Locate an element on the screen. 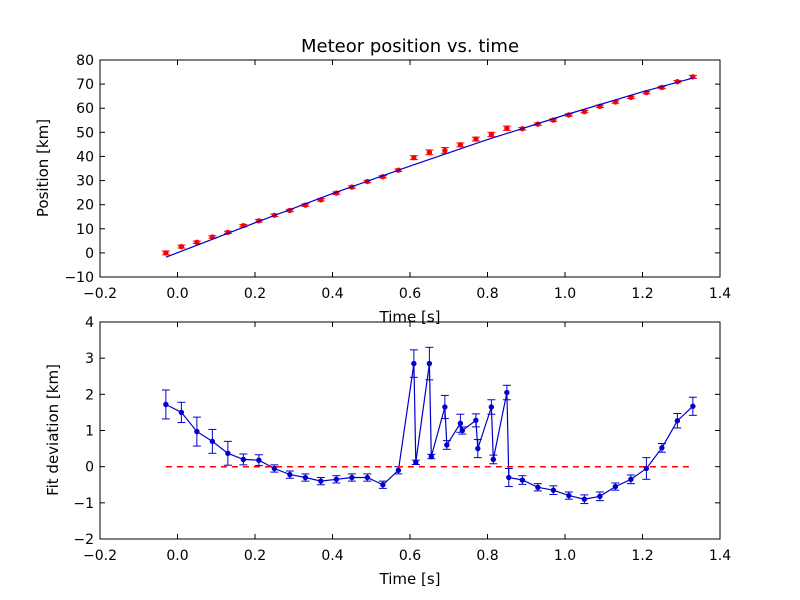 Image resolution: width=800 pixels, height=600 pixels. y-tick-label: 1 is located at coordinates (89, 432).